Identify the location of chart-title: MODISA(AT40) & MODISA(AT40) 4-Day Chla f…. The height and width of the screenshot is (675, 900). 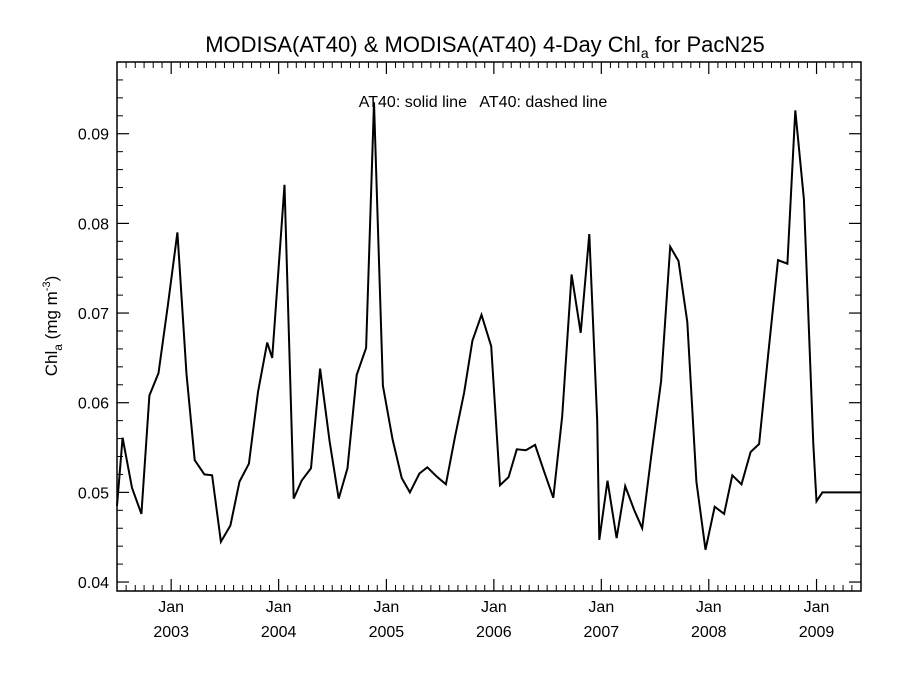
(485, 46).